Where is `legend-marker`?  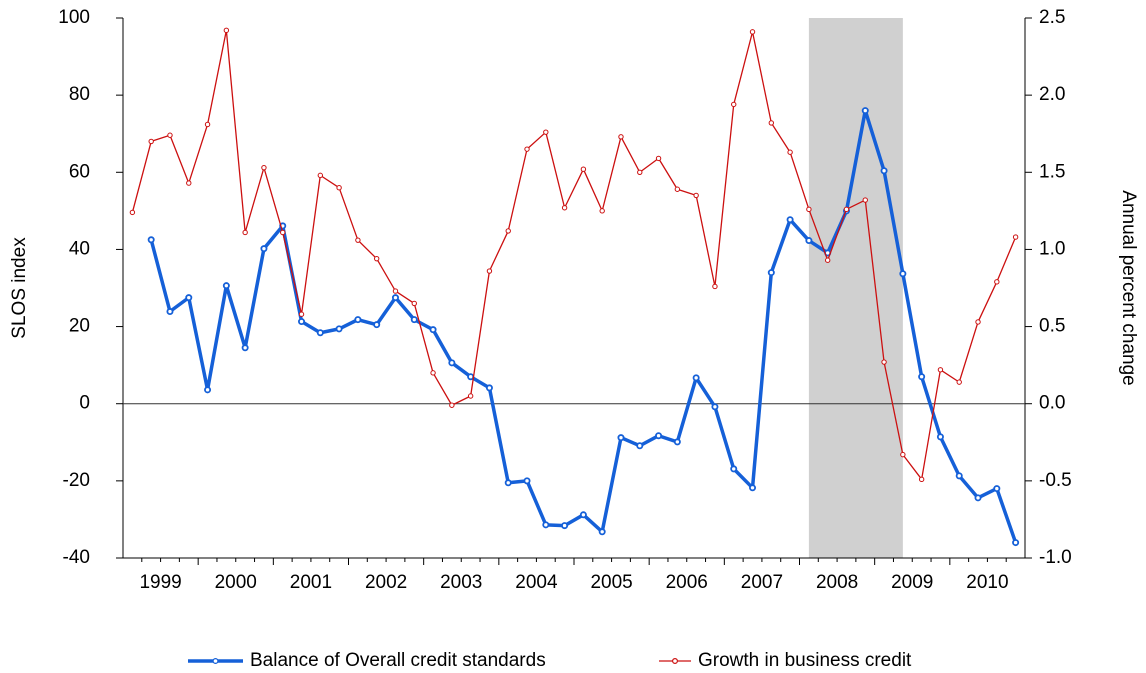
legend-marker is located at coordinates (674, 660).